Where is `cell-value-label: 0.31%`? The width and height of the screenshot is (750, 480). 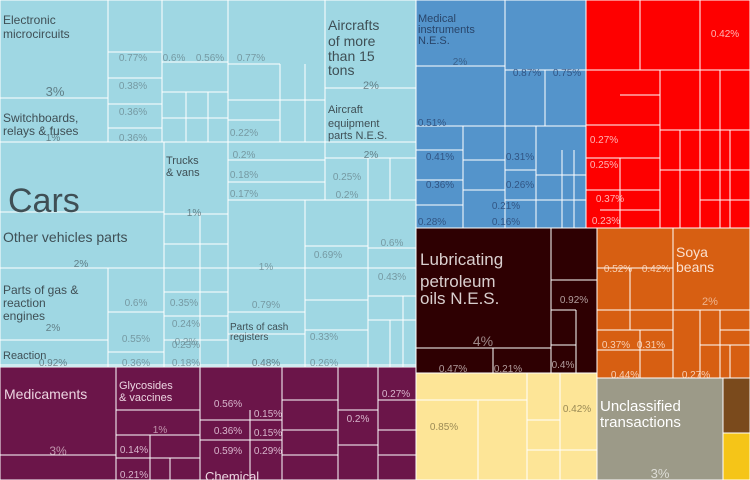 cell-value-label: 0.31% is located at coordinates (520, 157).